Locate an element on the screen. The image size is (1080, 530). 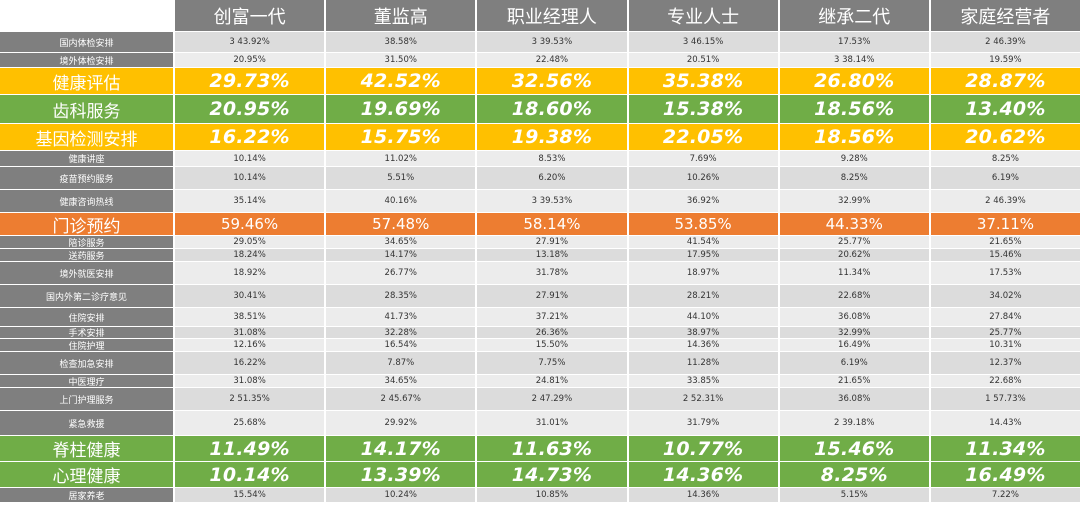
table-cell: 25.68% is located at coordinates (250, 423).